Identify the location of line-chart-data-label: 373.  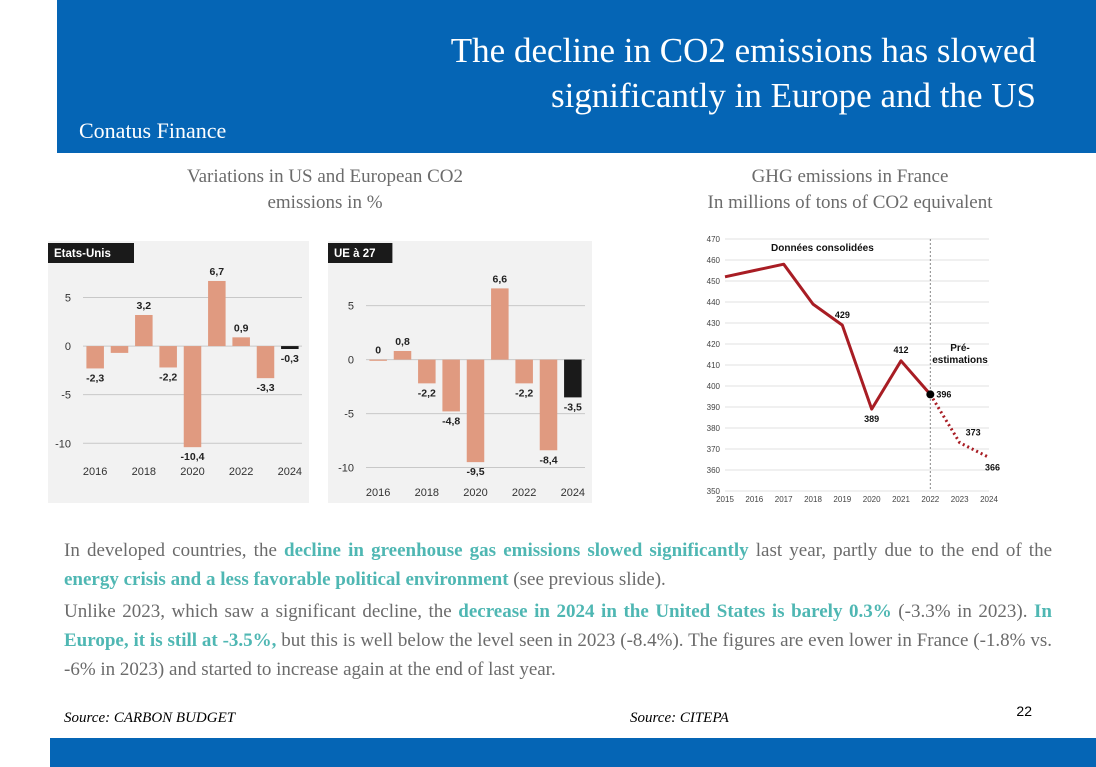
(973, 433).